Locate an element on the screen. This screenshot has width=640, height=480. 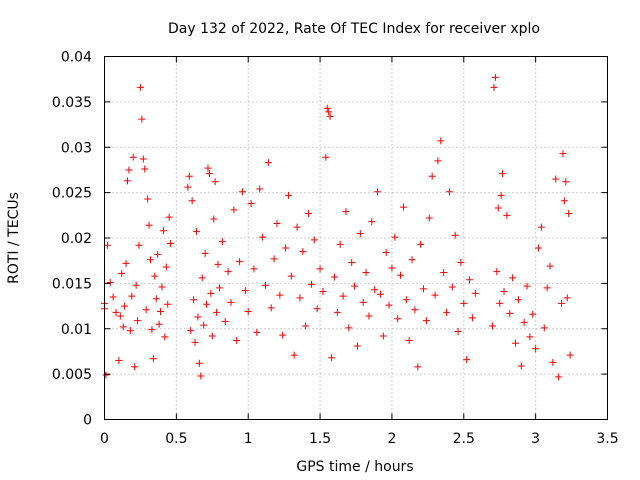
y-axis-label: ROTI / TECUs is located at coordinates (14, 238).